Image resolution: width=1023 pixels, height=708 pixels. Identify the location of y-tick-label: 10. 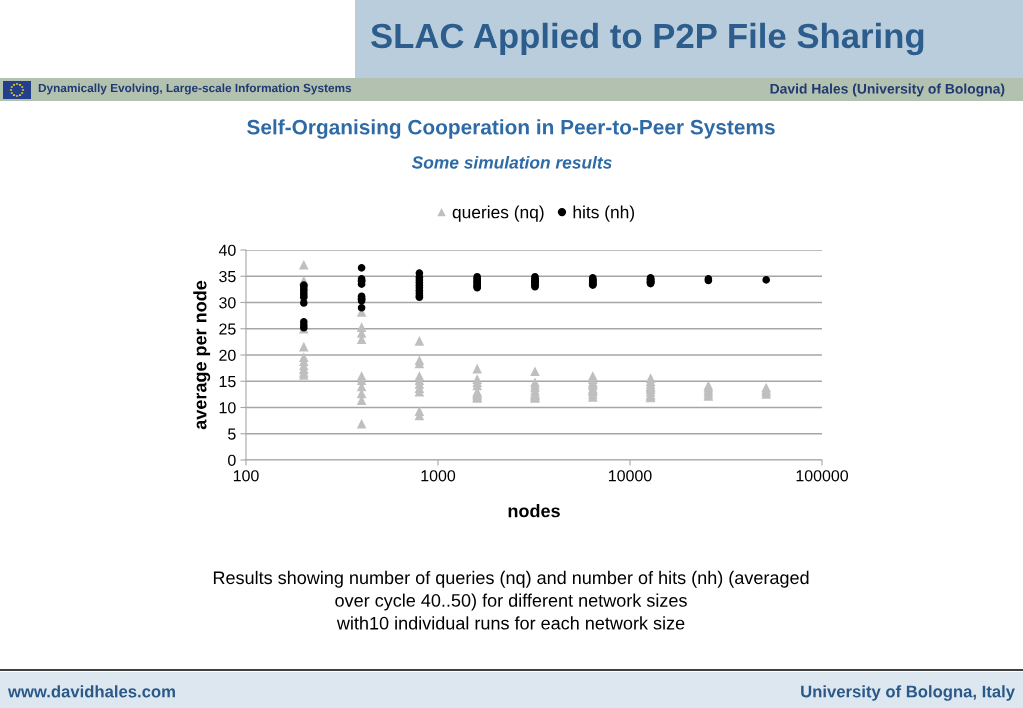
(227, 408).